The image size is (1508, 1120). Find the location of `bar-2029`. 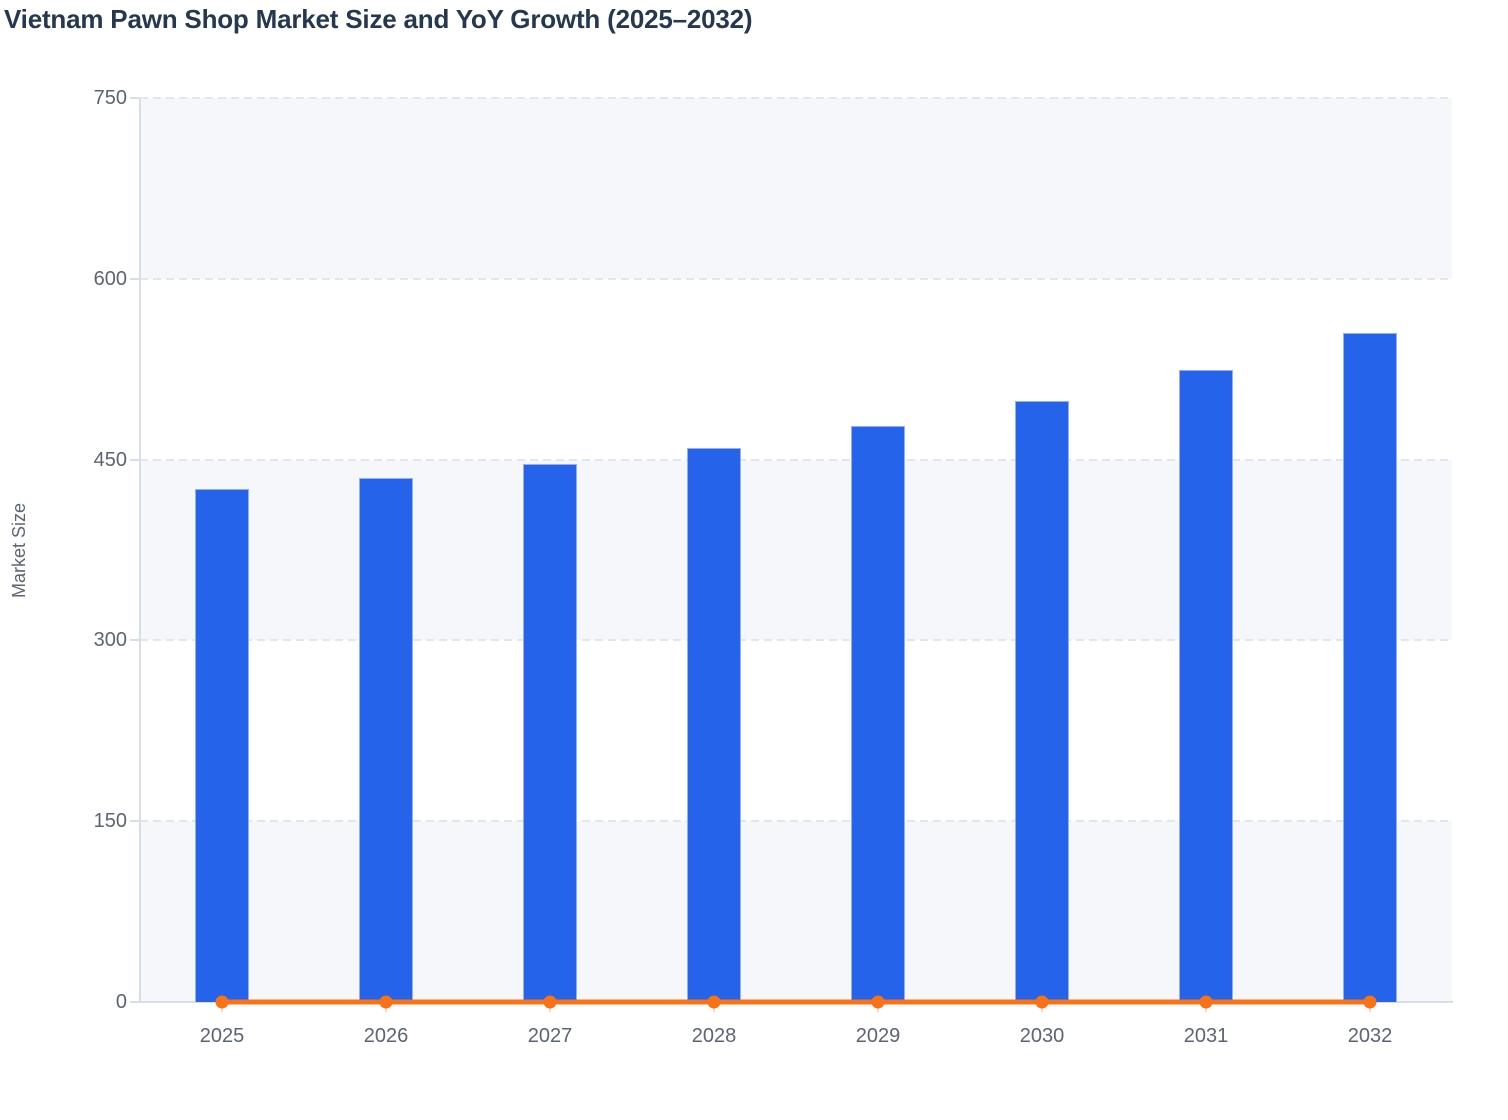

bar-2029 is located at coordinates (878, 713).